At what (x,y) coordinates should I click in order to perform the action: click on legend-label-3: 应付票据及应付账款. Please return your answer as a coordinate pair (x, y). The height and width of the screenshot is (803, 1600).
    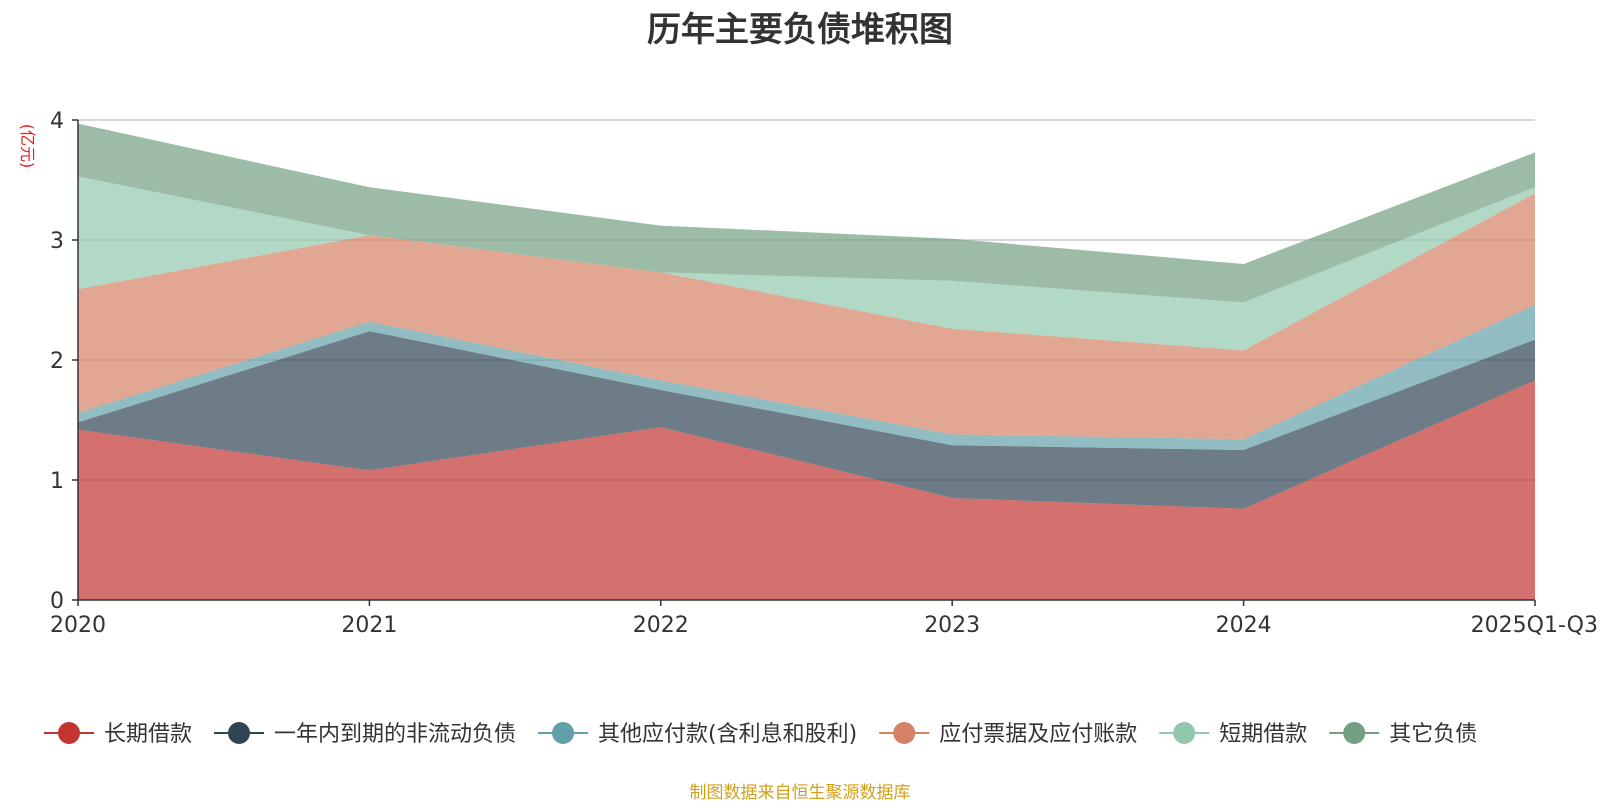
    Looking at the image, I should click on (1038, 734).